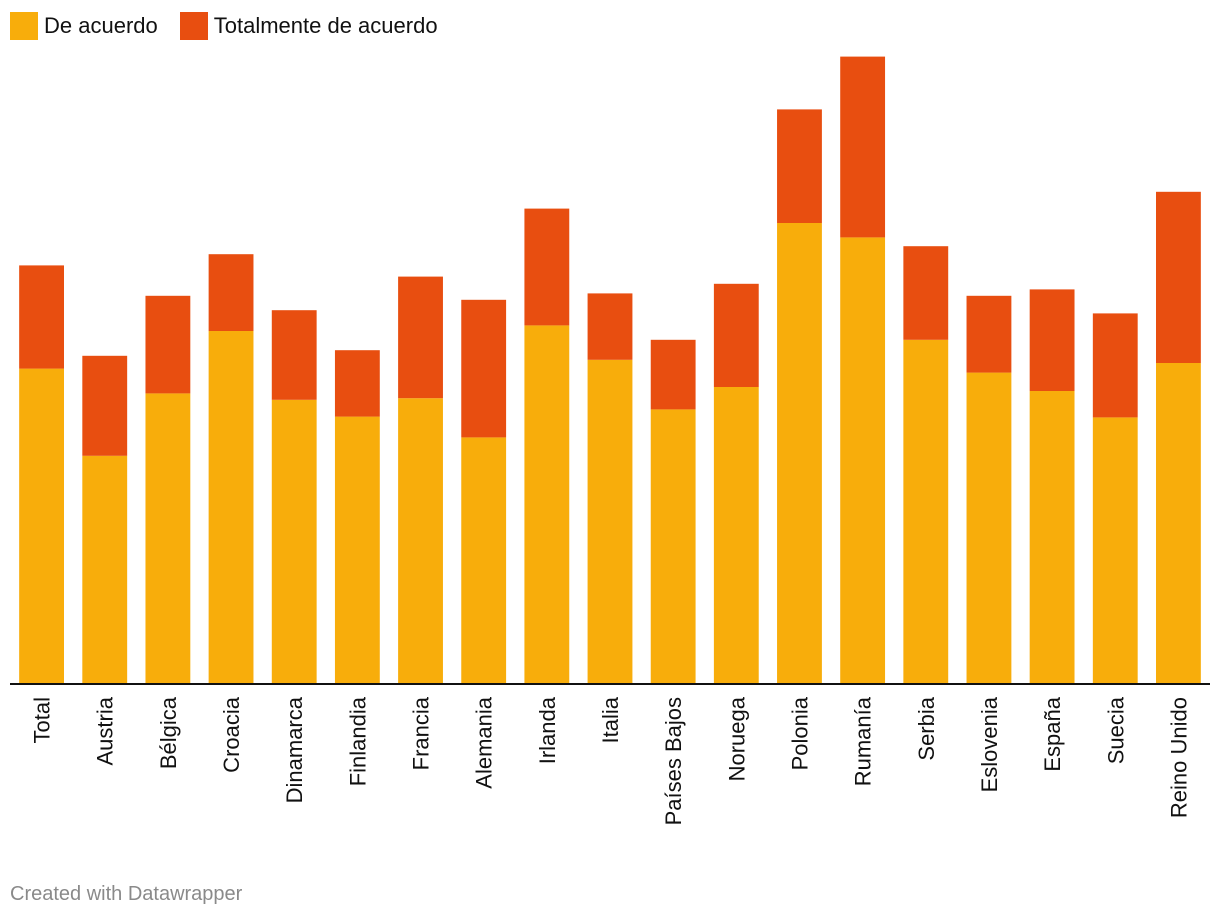  I want to click on x-tick-label-suecia: Suecia, so click(1115, 730).